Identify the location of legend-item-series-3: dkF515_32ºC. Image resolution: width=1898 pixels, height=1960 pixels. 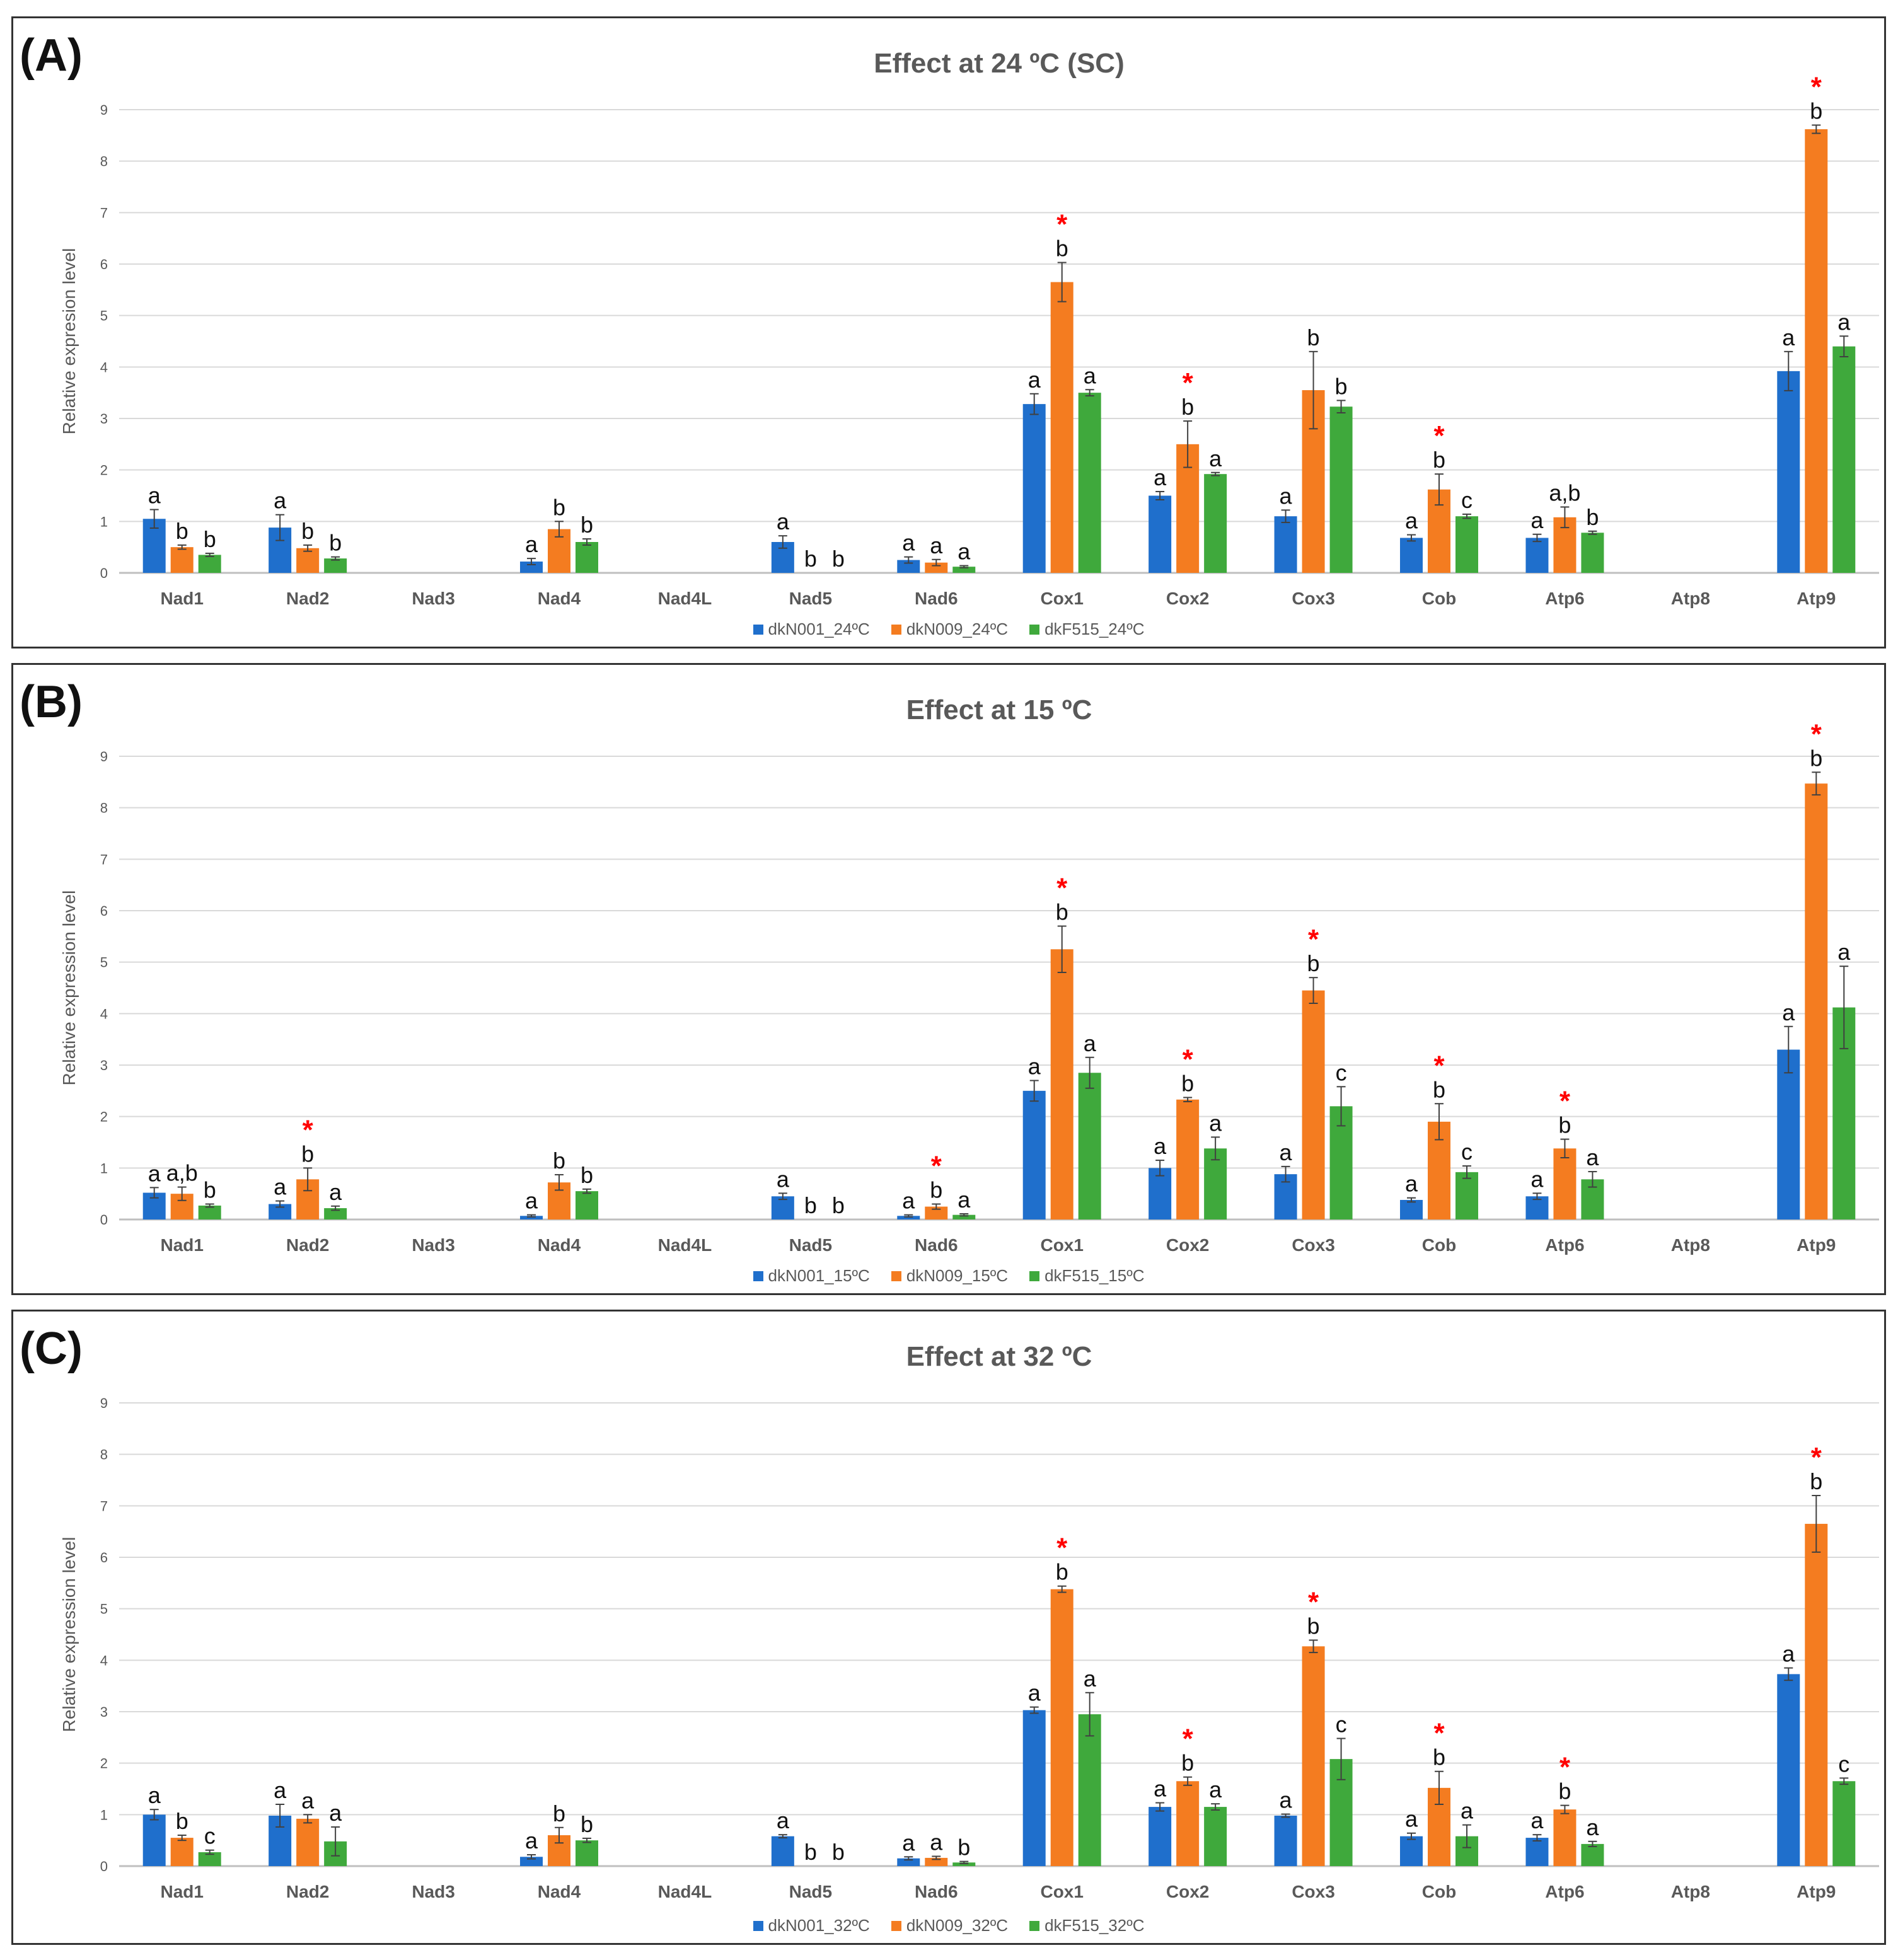
(1087, 1926).